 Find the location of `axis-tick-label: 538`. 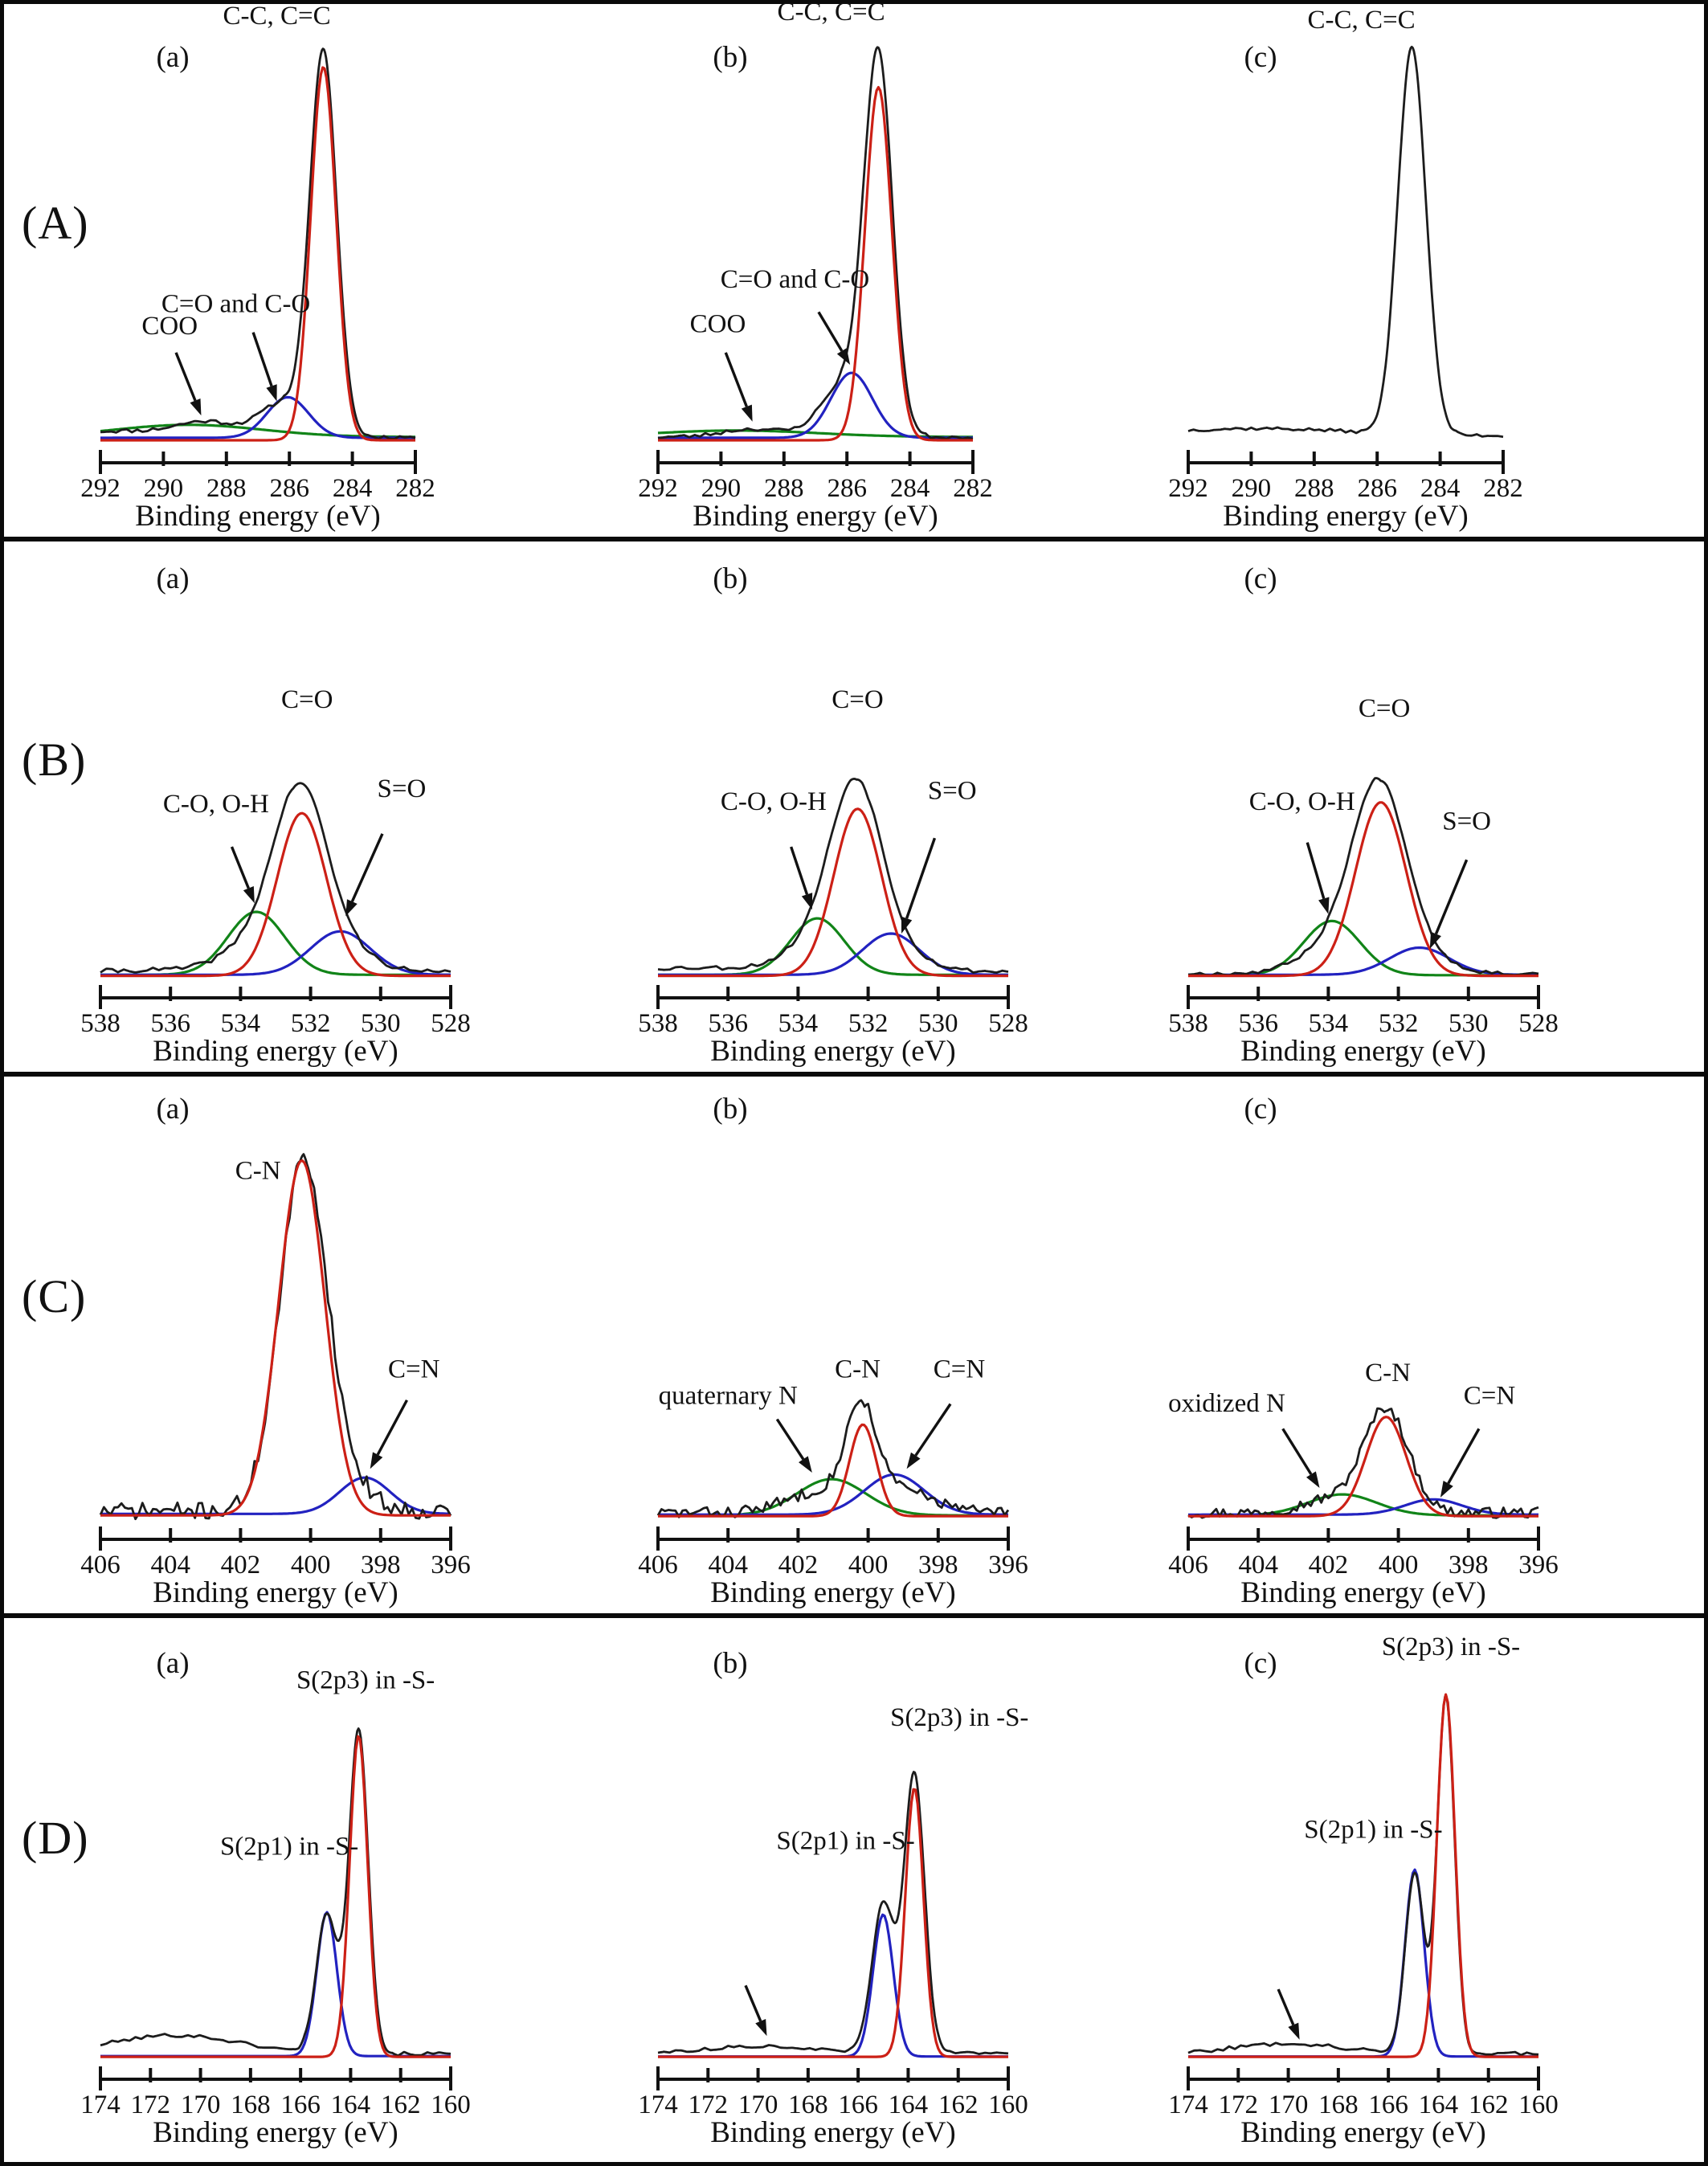

axis-tick-label: 538 is located at coordinates (1188, 1024).